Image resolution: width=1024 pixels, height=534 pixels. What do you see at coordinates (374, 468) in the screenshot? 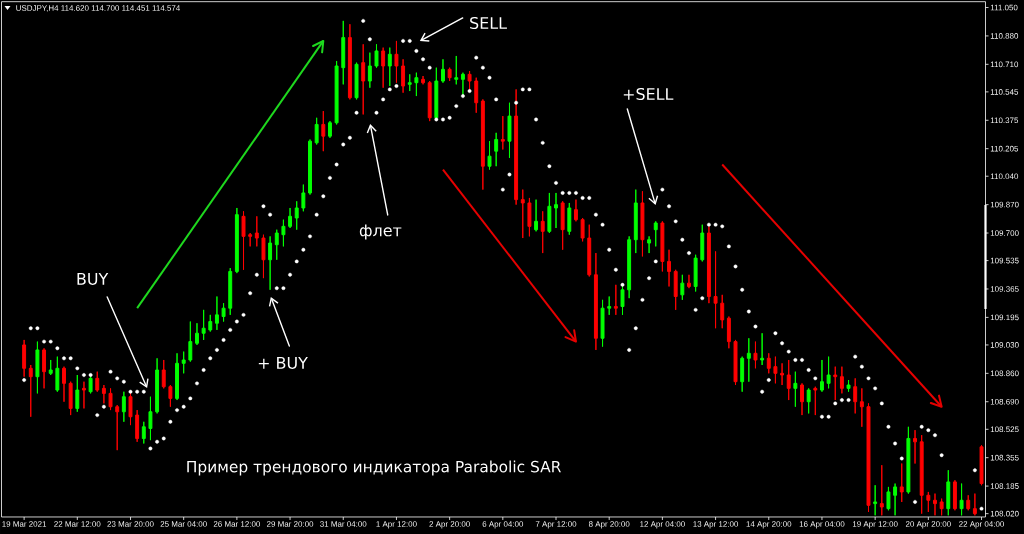
I see `annotation: Пример трендового индикатора Parabolic SAR` at bounding box center [374, 468].